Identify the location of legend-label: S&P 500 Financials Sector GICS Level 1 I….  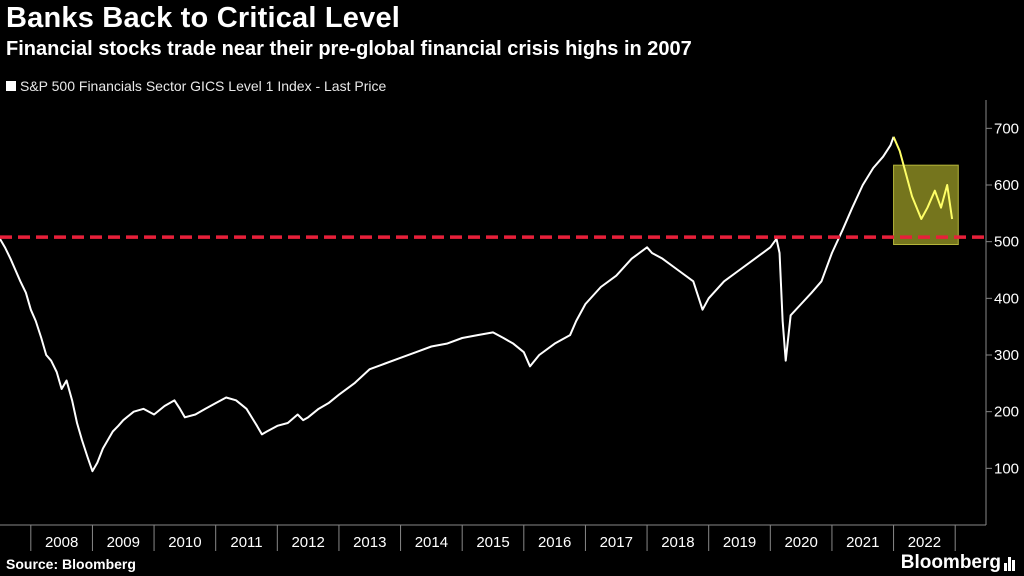
(203, 86).